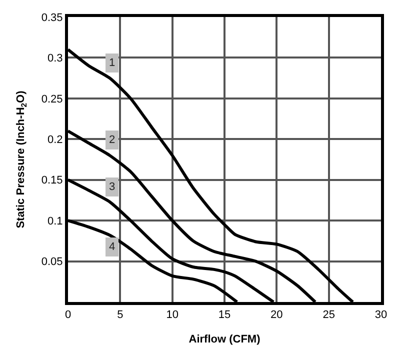  What do you see at coordinates (328, 315) in the screenshot?
I see `x-tick-label: 25` at bounding box center [328, 315].